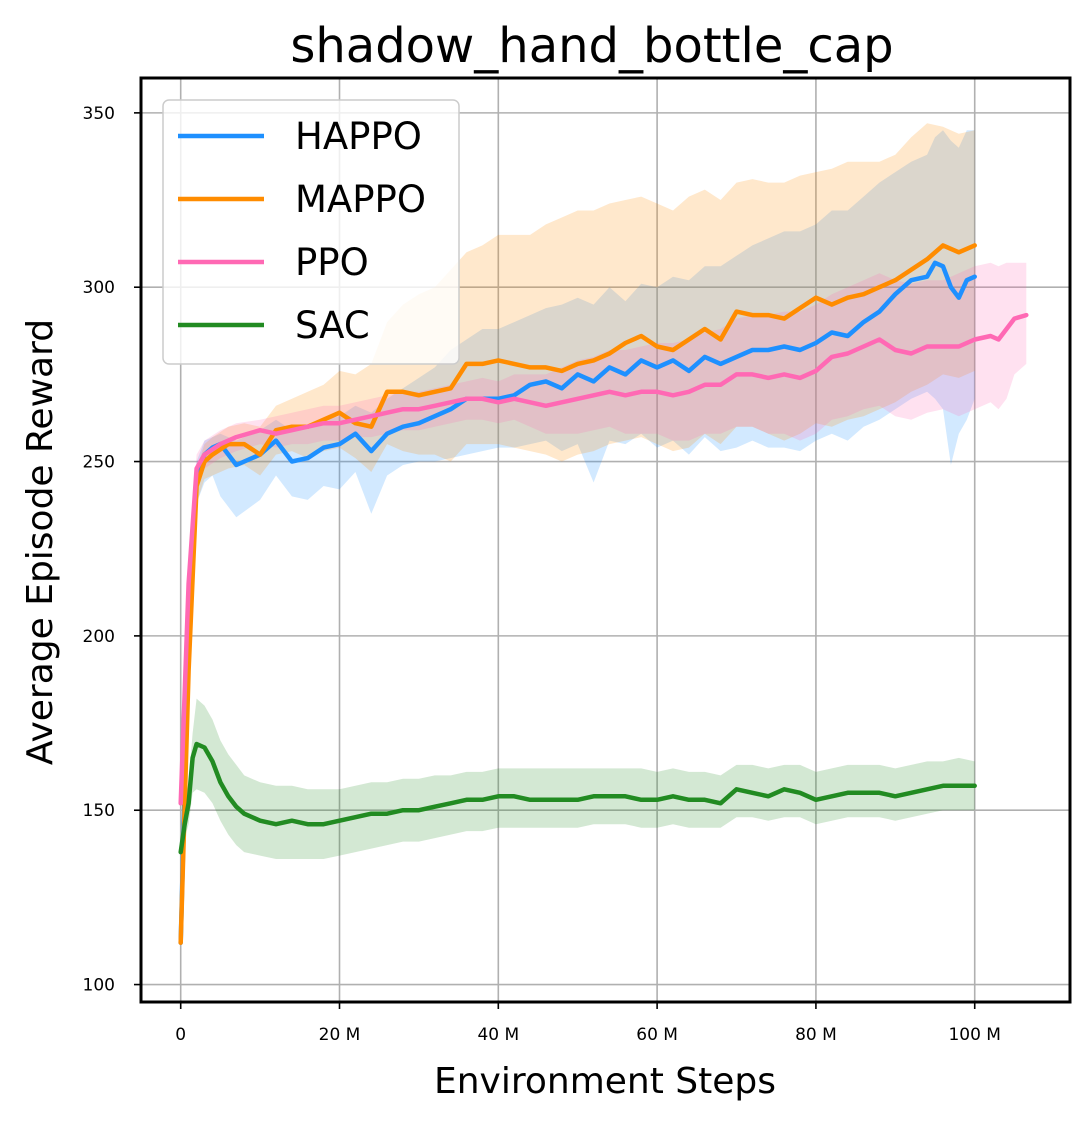 The image size is (1091, 1122). What do you see at coordinates (99, 811) in the screenshot?
I see `y-tick-label: 150` at bounding box center [99, 811].